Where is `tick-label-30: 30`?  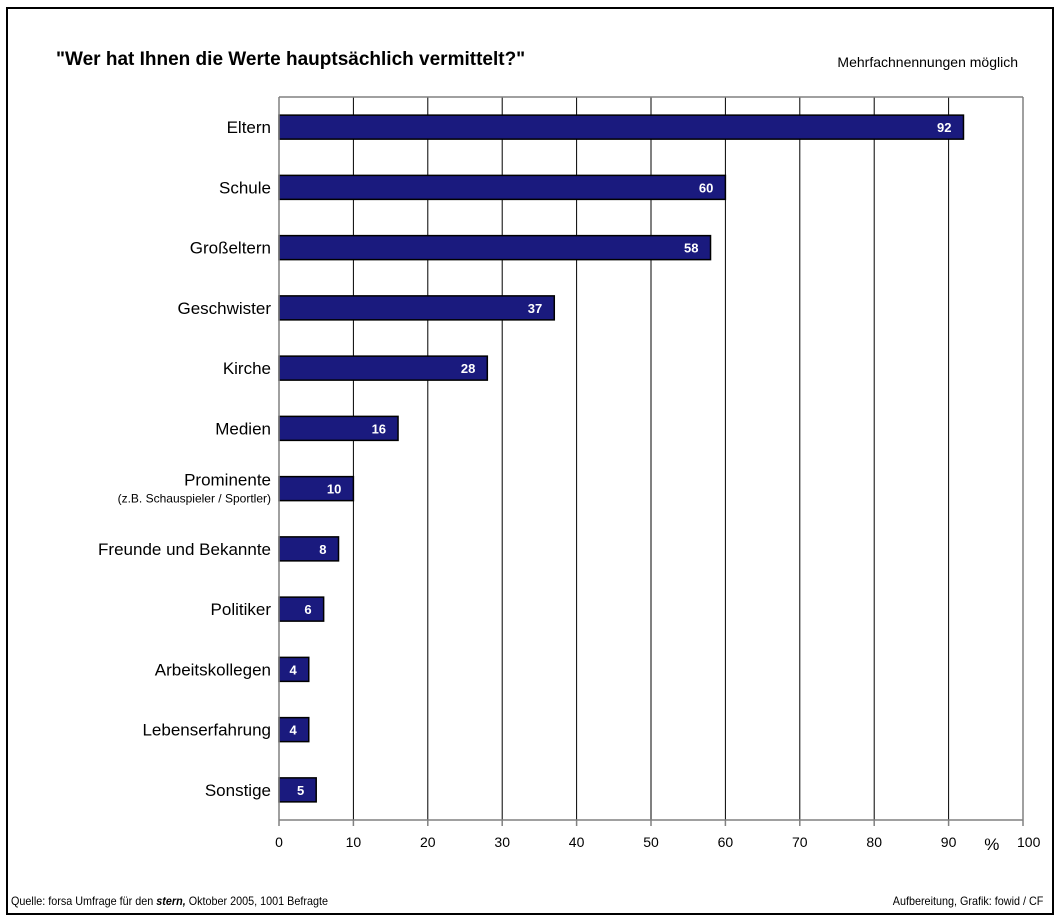 tick-label-30: 30 is located at coordinates (502, 842).